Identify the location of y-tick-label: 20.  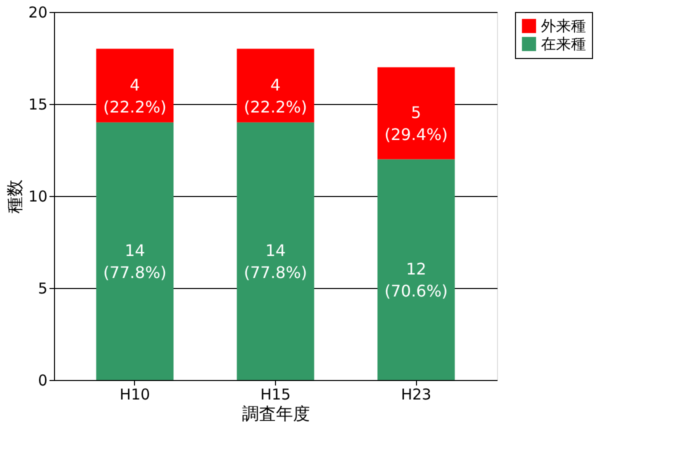
(38, 13).